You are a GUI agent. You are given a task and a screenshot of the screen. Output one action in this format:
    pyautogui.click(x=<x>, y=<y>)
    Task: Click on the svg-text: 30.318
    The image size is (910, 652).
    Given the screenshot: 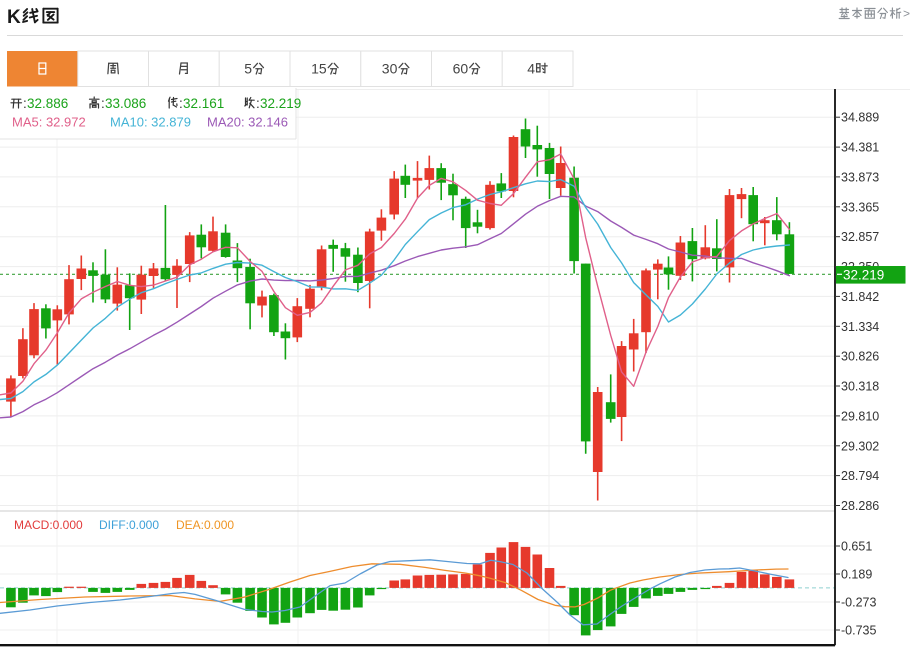 What is the action you would take?
    pyautogui.click(x=860, y=387)
    